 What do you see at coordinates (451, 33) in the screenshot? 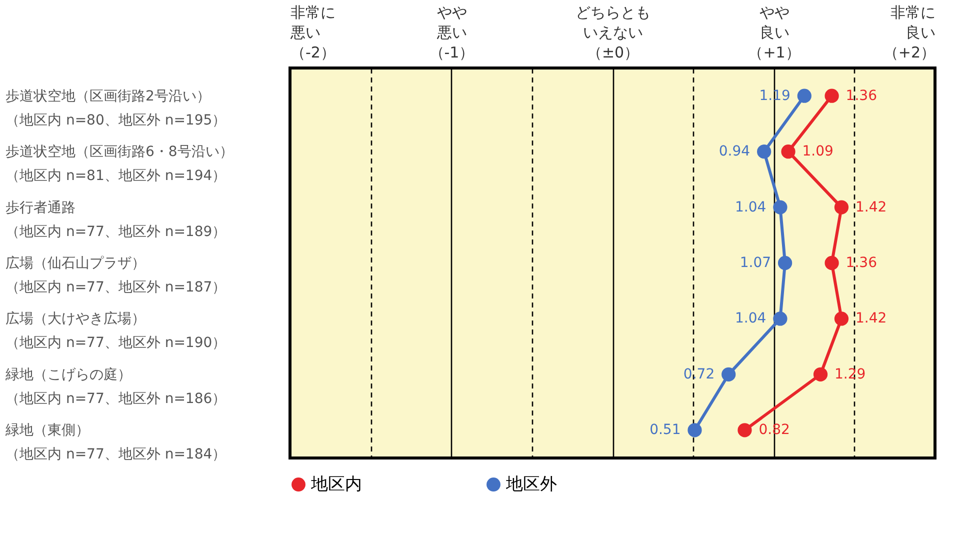
I see `x-tick-label: やや悪い（-1）` at bounding box center [451, 33].